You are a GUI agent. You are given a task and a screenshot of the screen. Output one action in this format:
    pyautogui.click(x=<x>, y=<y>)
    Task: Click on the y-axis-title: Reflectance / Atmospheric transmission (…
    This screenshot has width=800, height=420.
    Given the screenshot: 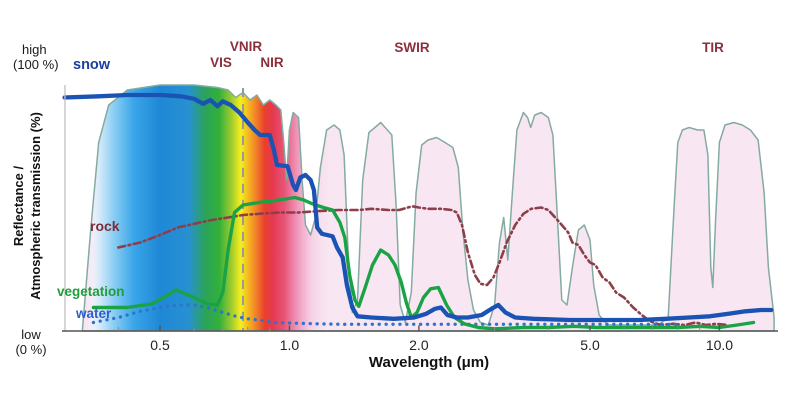 What is the action you would take?
    pyautogui.click(x=28, y=206)
    